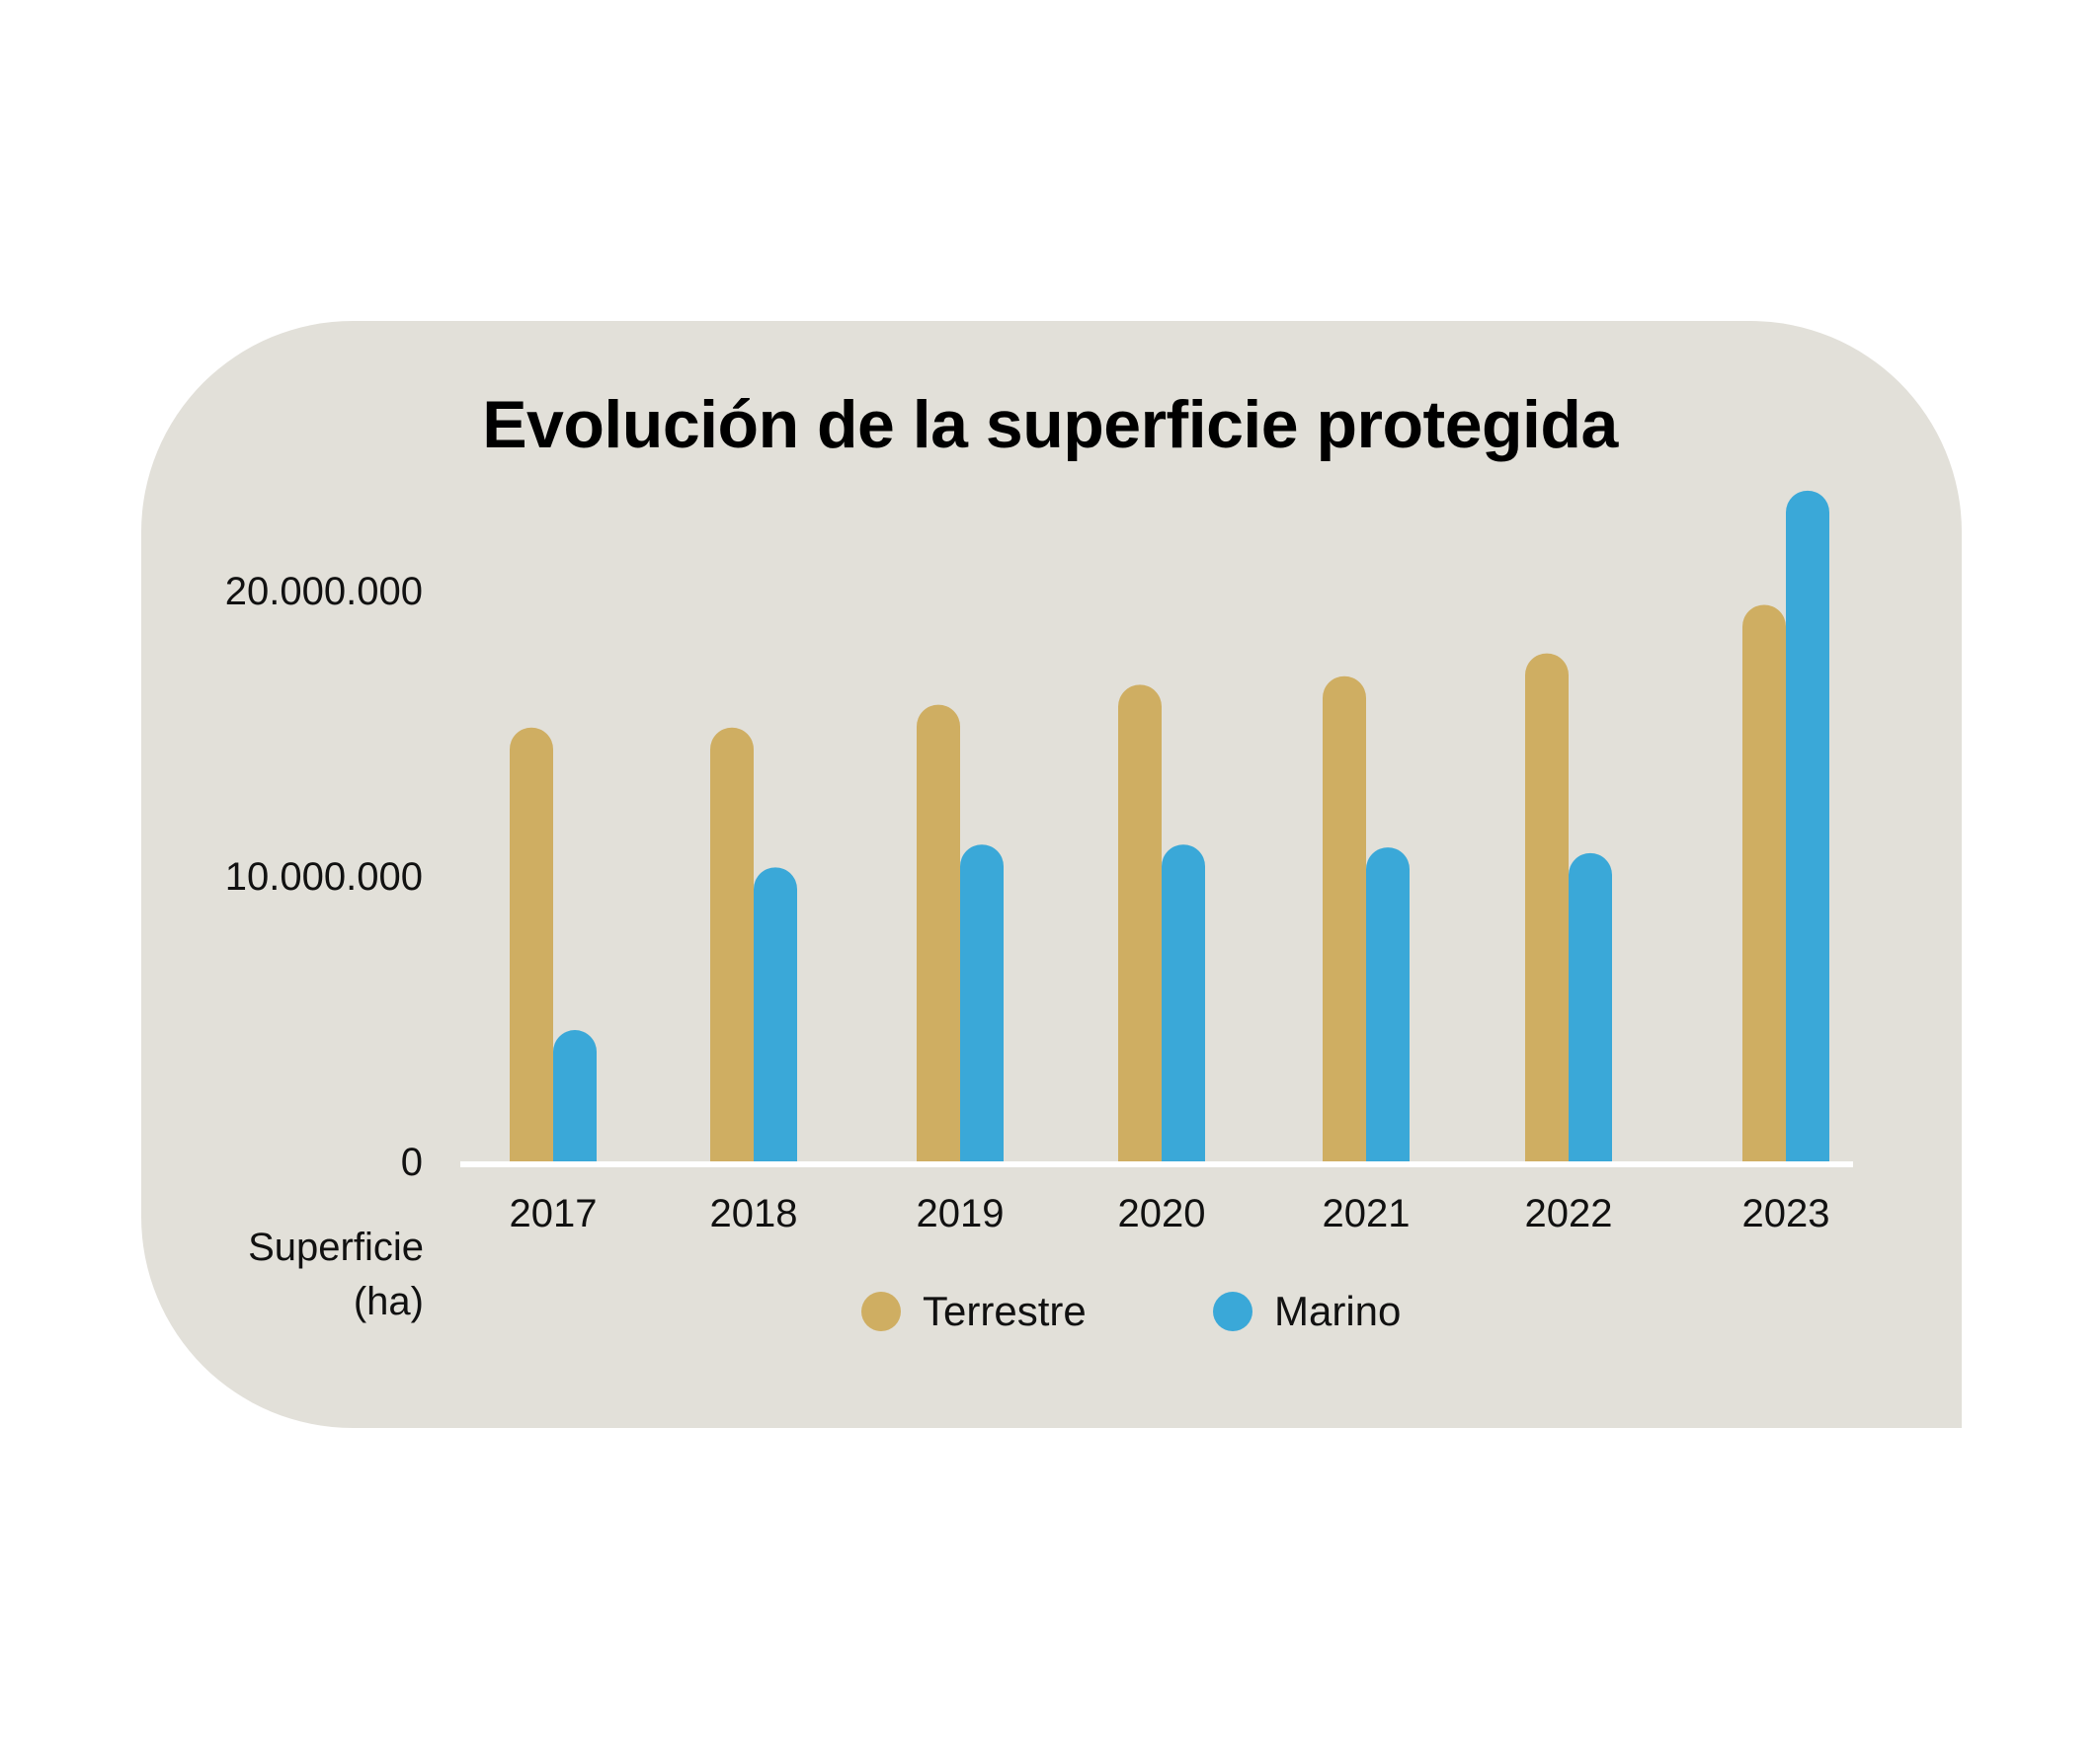 The width and height of the screenshot is (2100, 1746). What do you see at coordinates (532, 944) in the screenshot?
I see `bar-terrestre-2017` at bounding box center [532, 944].